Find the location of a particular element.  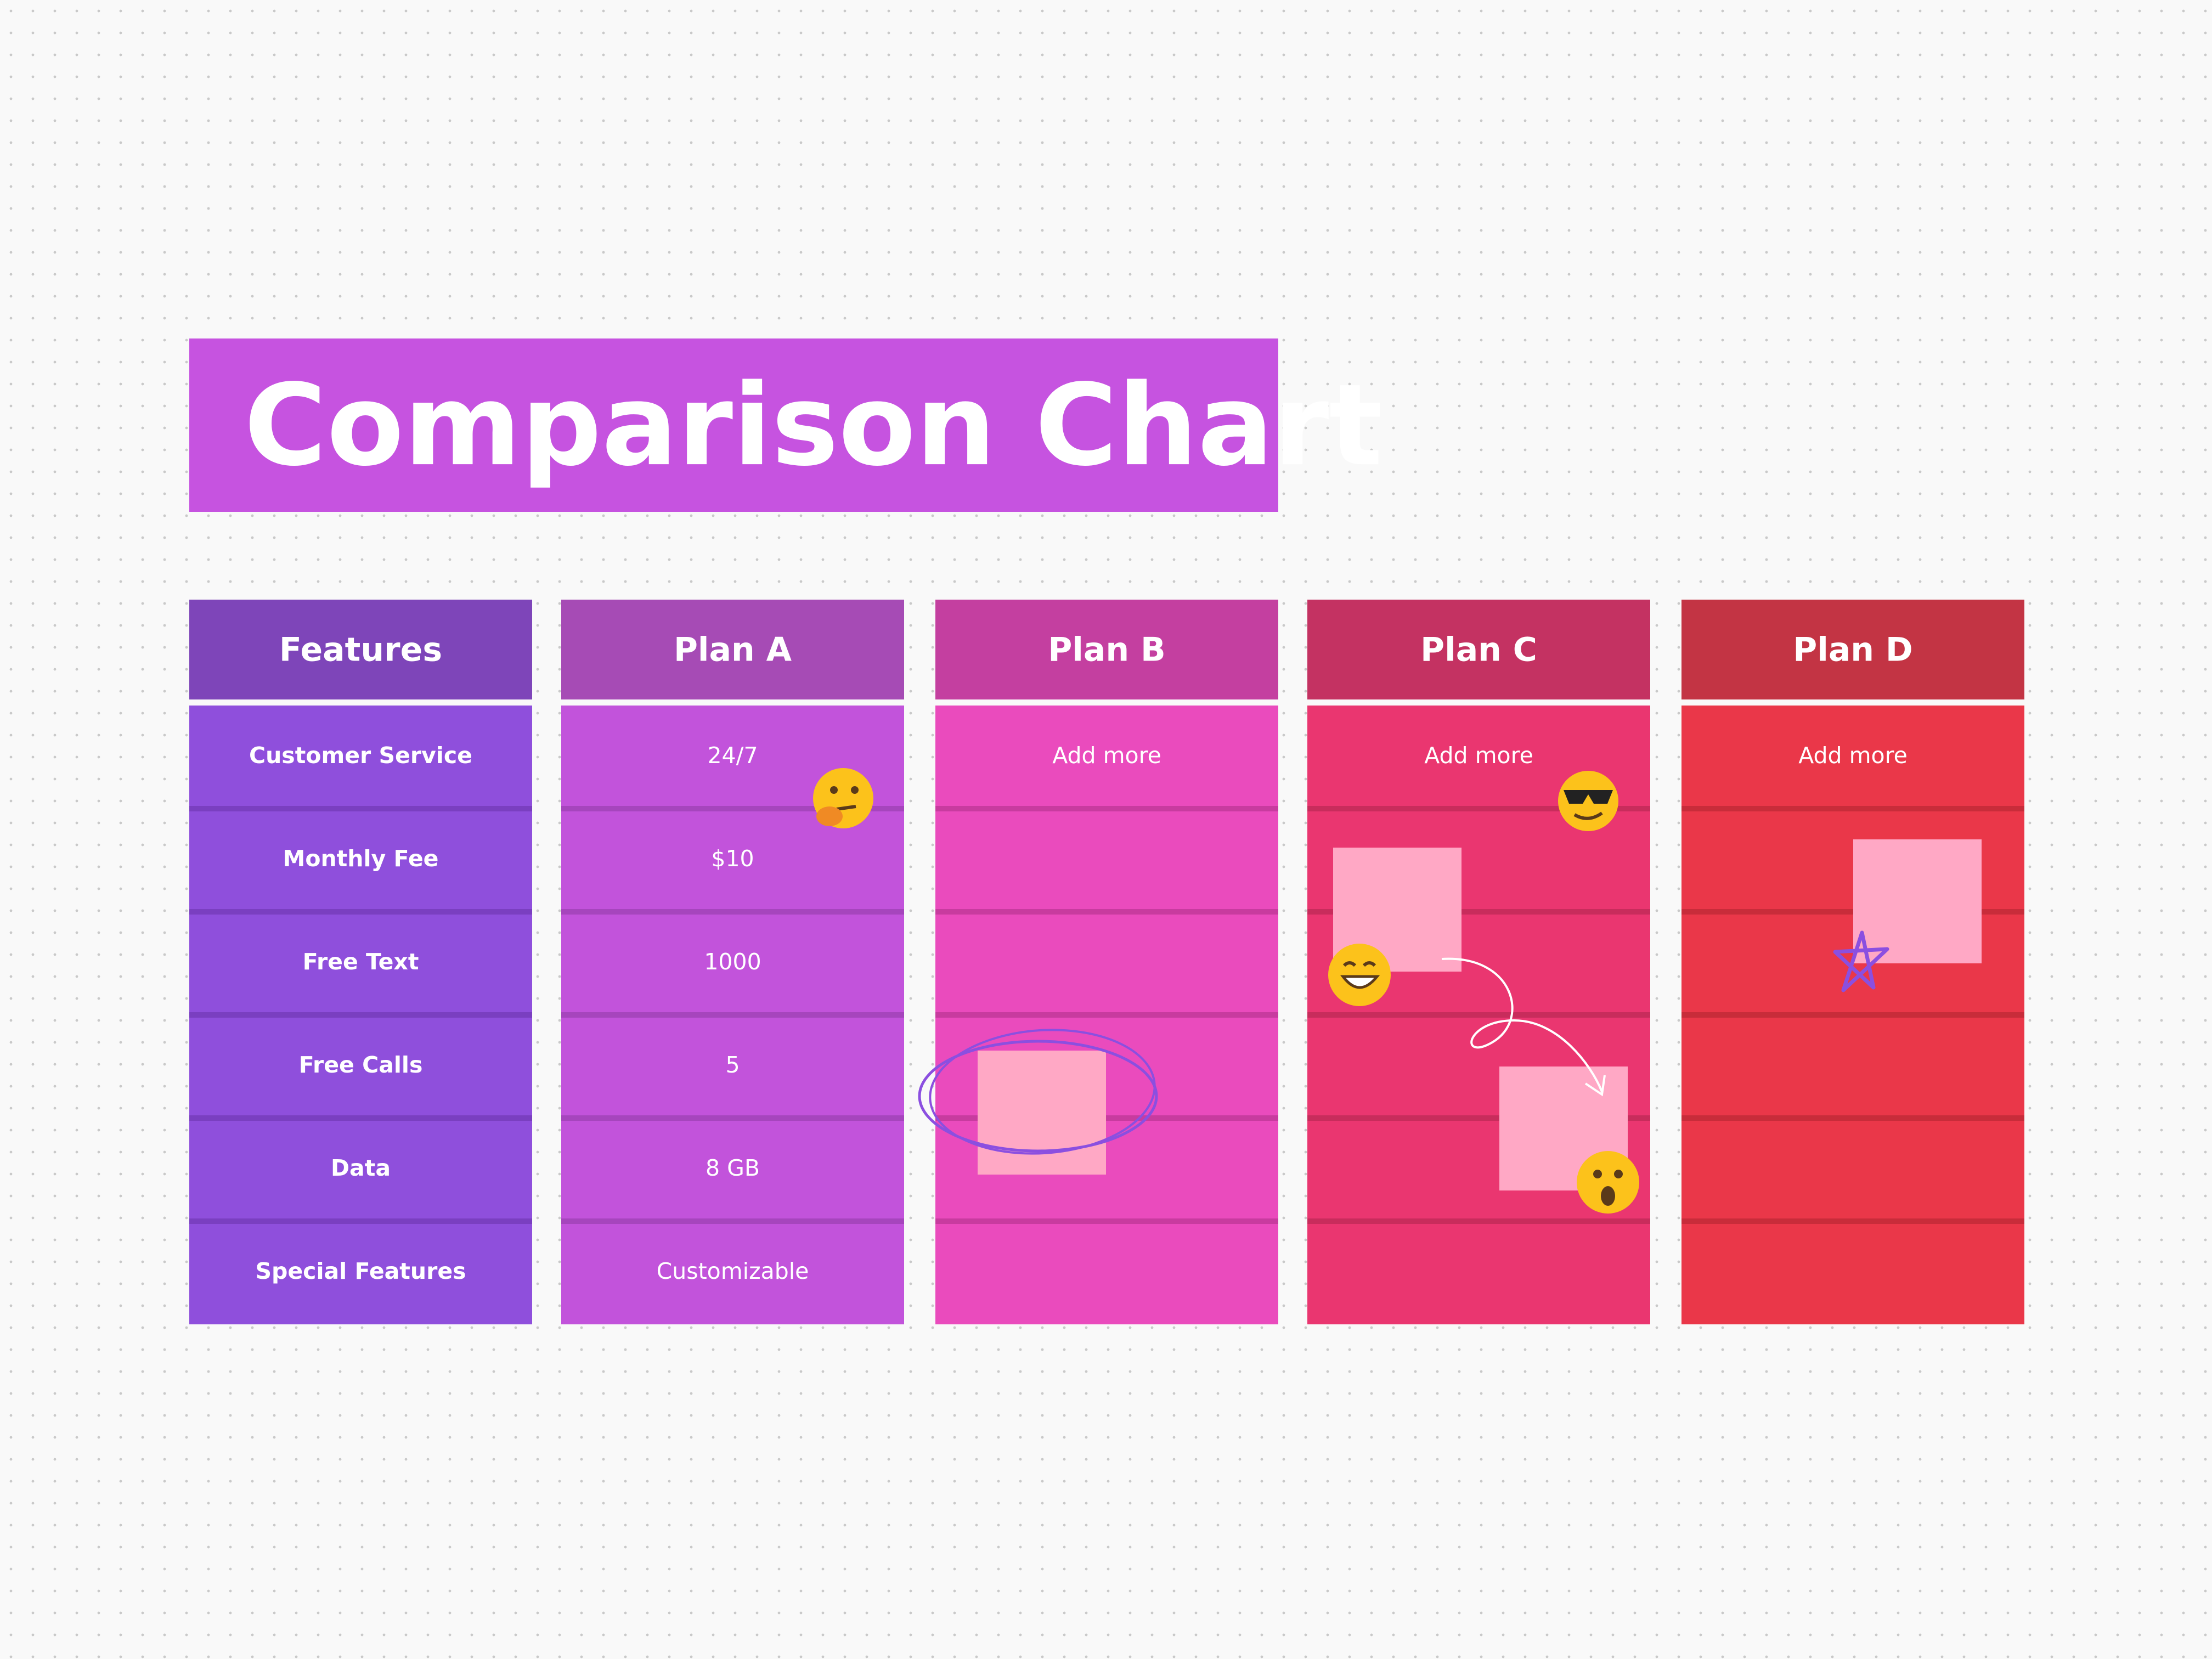

title-box is located at coordinates (733, 425).